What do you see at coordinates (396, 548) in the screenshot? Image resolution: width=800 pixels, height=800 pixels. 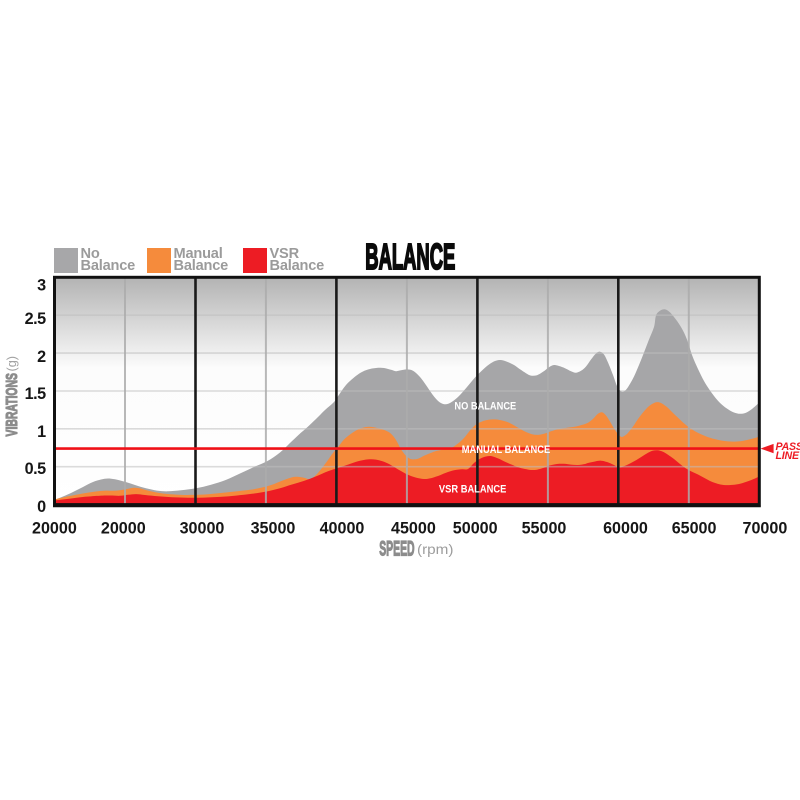 I see `svg-text: SPEED` at bounding box center [396, 548].